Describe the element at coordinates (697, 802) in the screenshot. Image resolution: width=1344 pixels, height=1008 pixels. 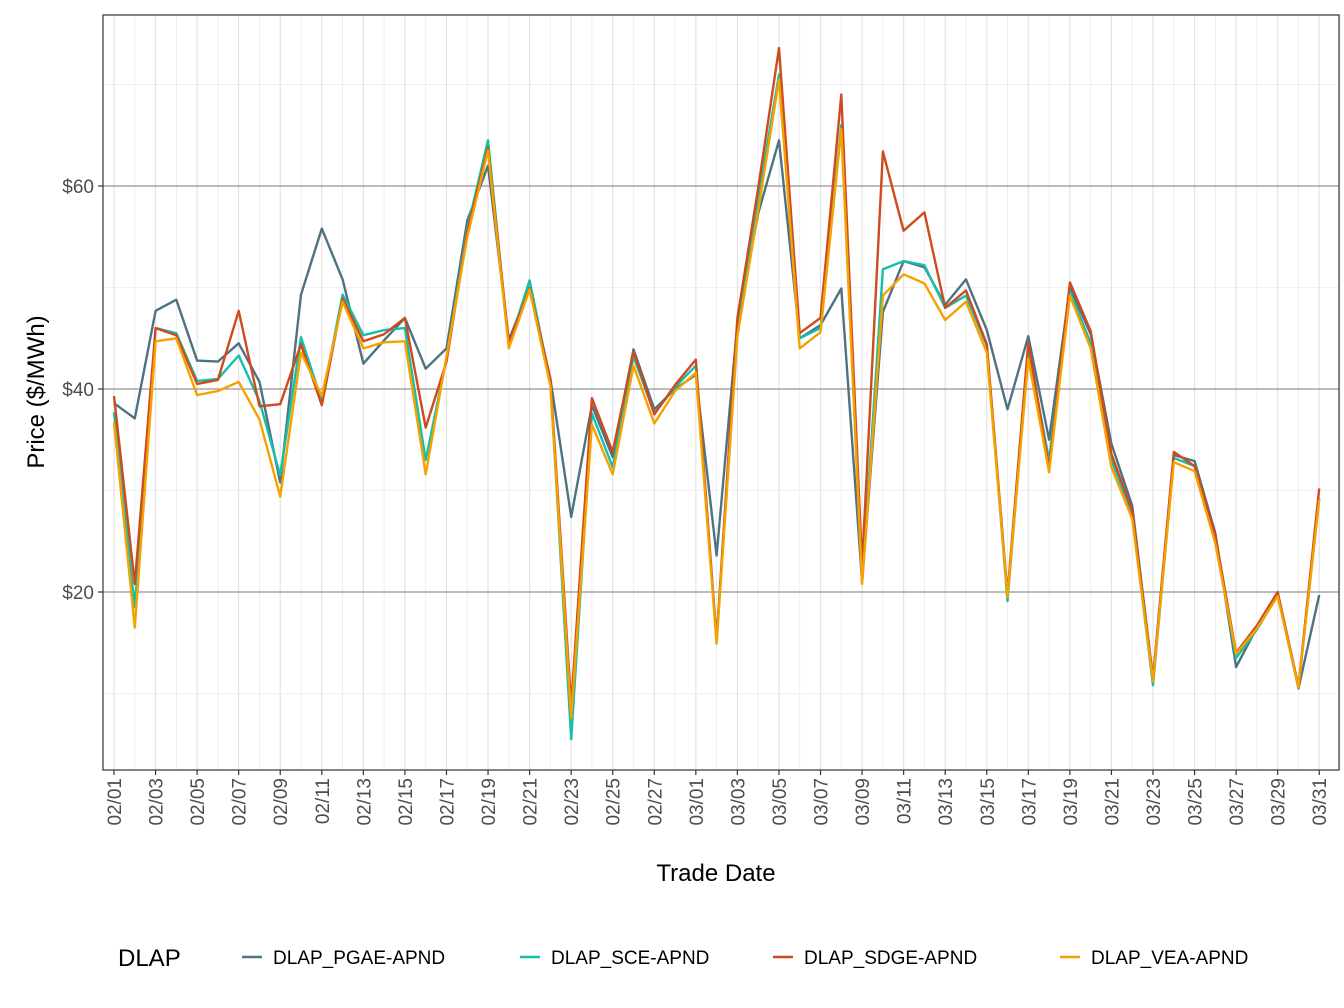
I see `x-tick-label: 03/01` at that location.